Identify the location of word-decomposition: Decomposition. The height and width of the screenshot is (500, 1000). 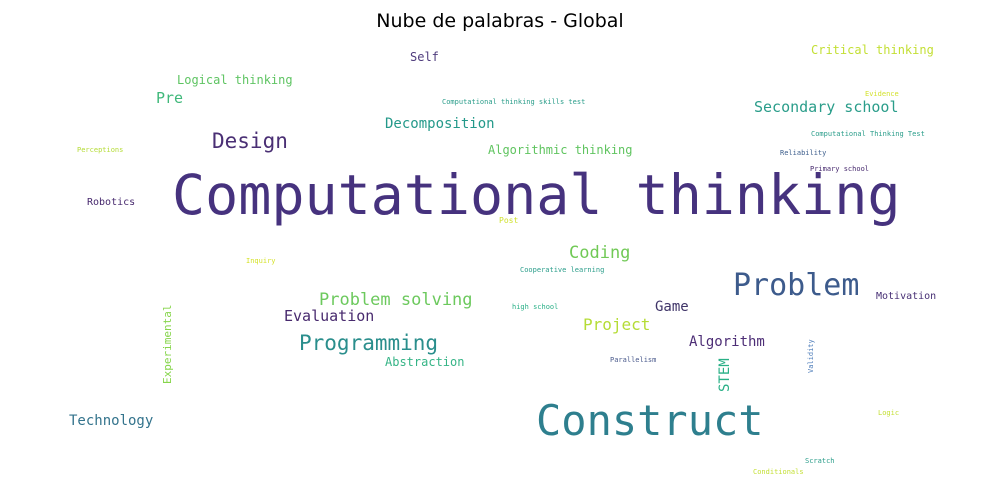
(440, 124).